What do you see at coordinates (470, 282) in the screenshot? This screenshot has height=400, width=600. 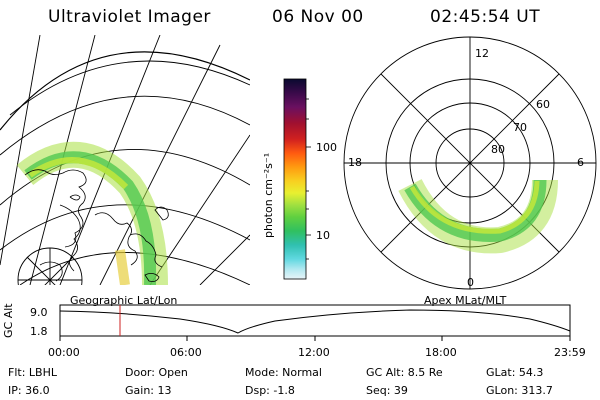 I see `mlt-label-0: 0` at bounding box center [470, 282].